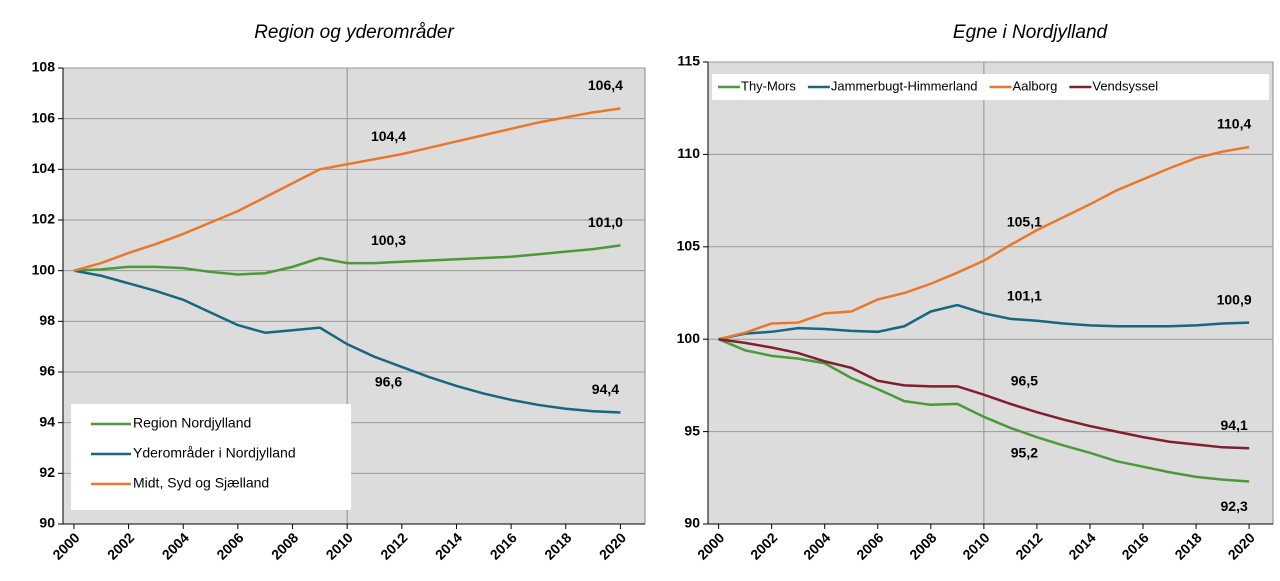 The height and width of the screenshot is (581, 1280). Describe the element at coordinates (1035, 85) in the screenshot. I see `legend-label: Aalborg` at that location.